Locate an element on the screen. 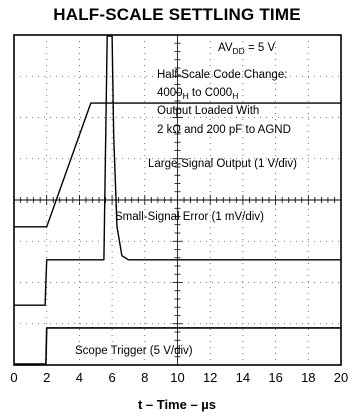  x-tick-label: 6 is located at coordinates (111, 377).